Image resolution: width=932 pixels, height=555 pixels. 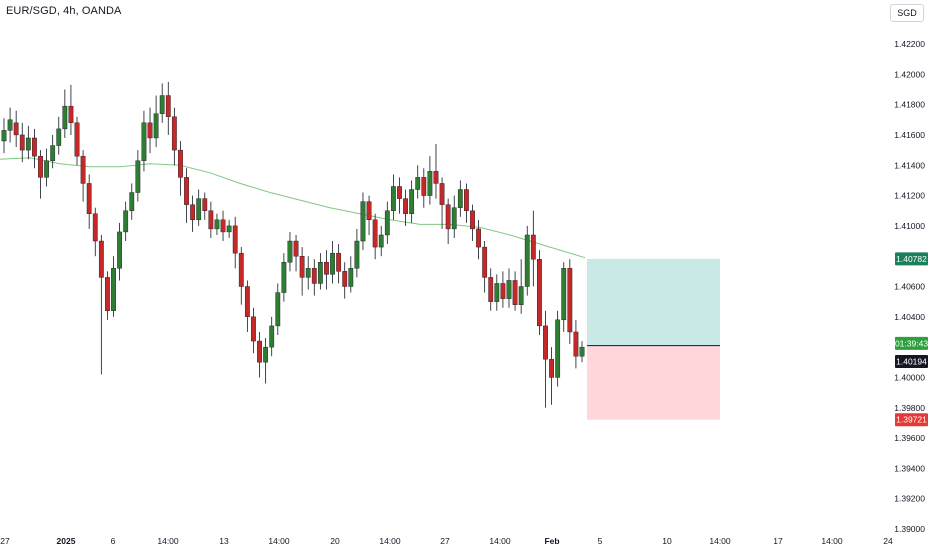 I want to click on target-zone, so click(x=653, y=302).